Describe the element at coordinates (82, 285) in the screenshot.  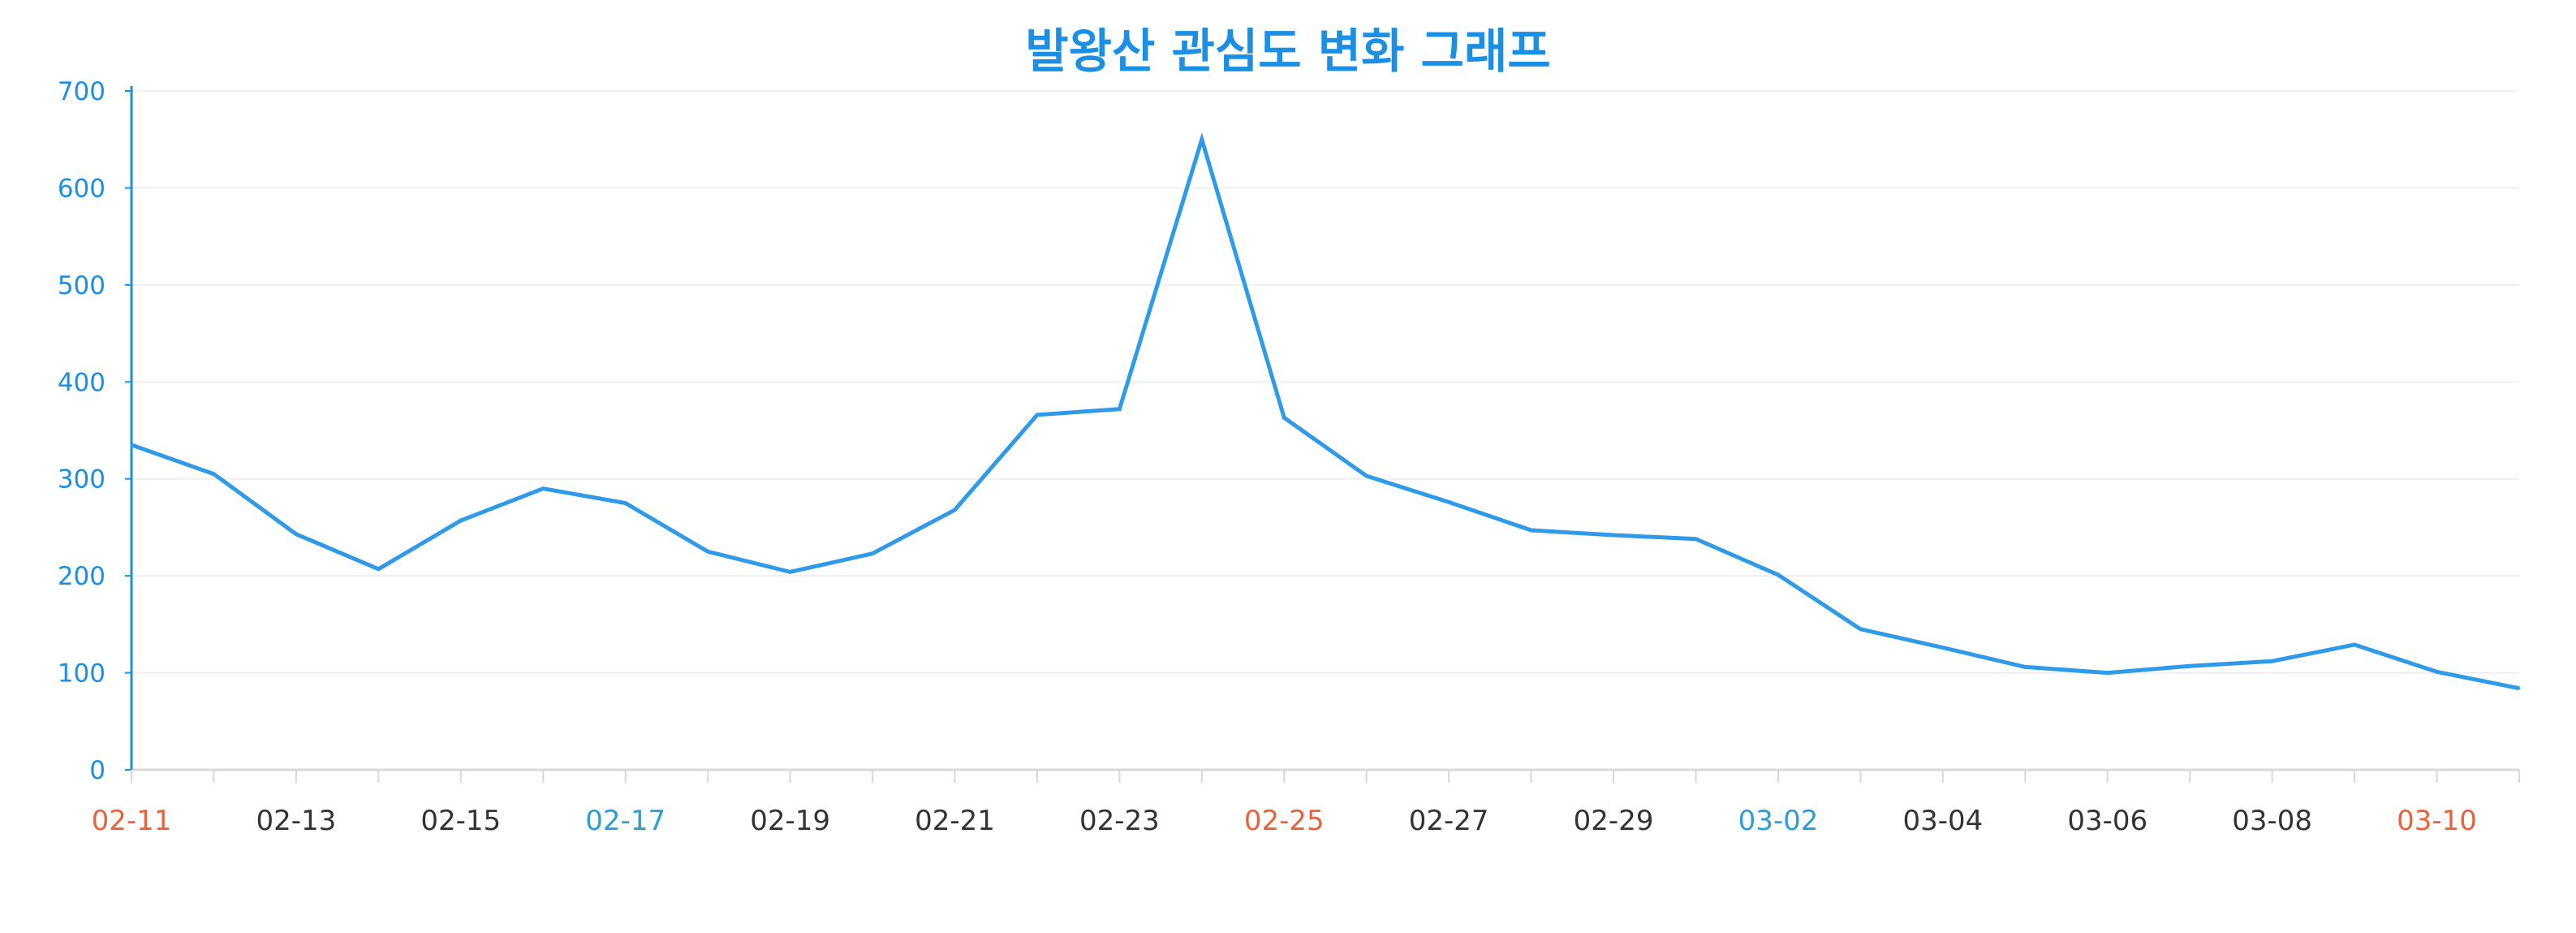
I see `y-tick-label: 500` at that location.